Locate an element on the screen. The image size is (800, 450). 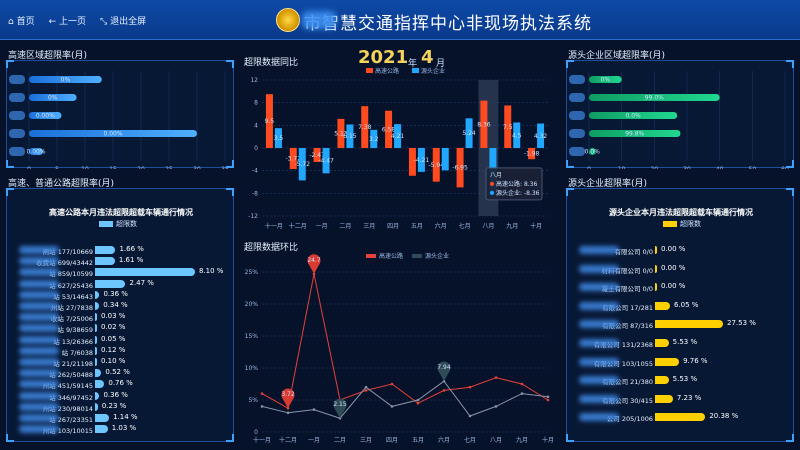
sr-bar is located at coordinates (654, 97).